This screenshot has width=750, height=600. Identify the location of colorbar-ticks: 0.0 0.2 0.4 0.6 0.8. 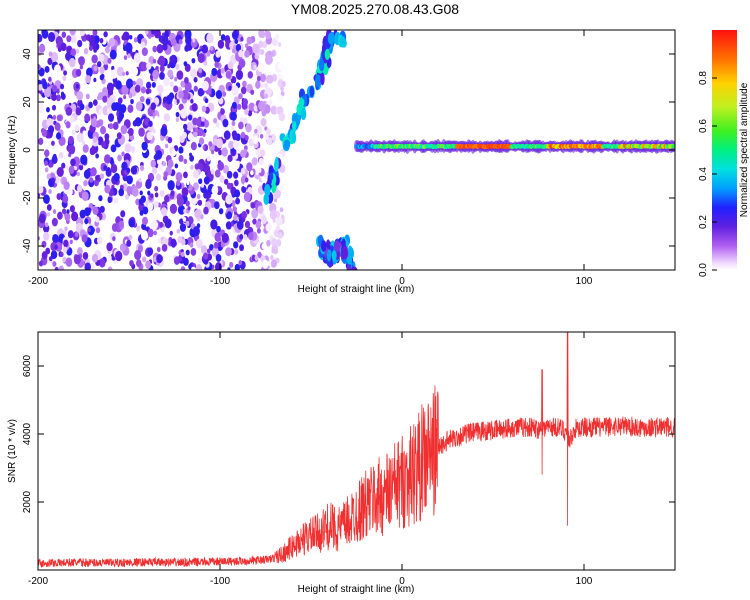
(707, 174).